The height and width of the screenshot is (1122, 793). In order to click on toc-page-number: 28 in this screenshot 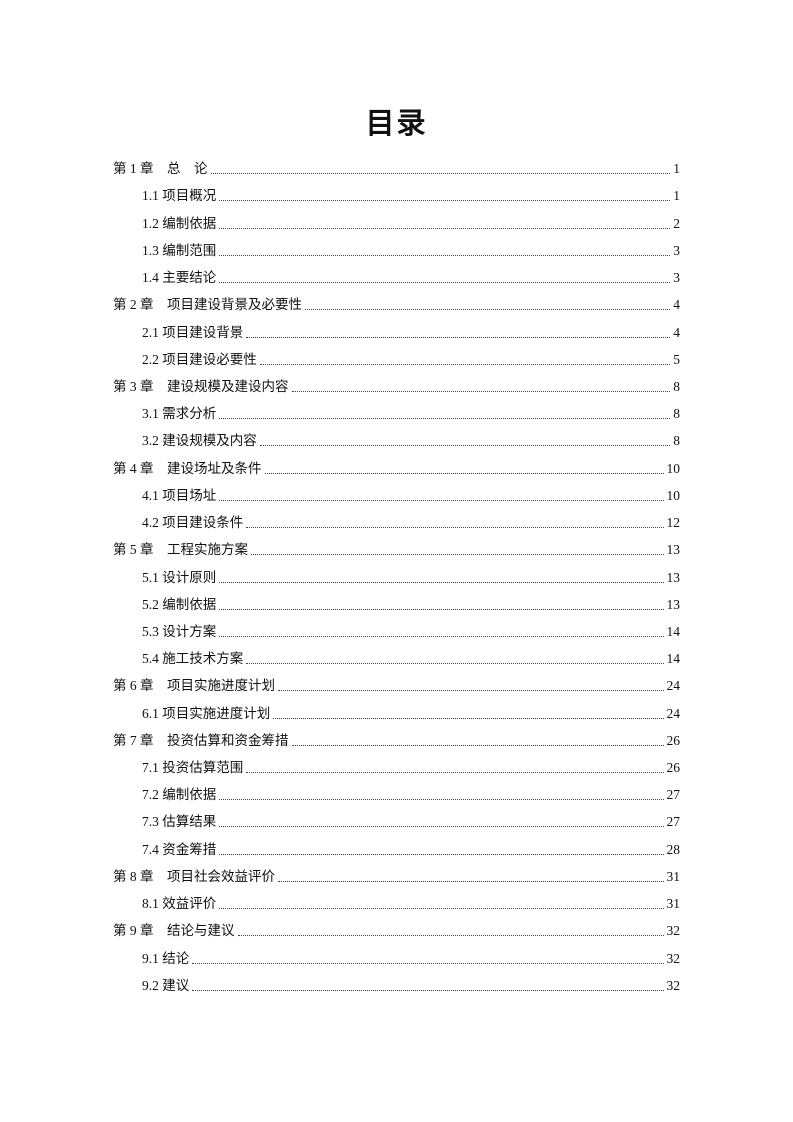, I will do `click(673, 849)`.